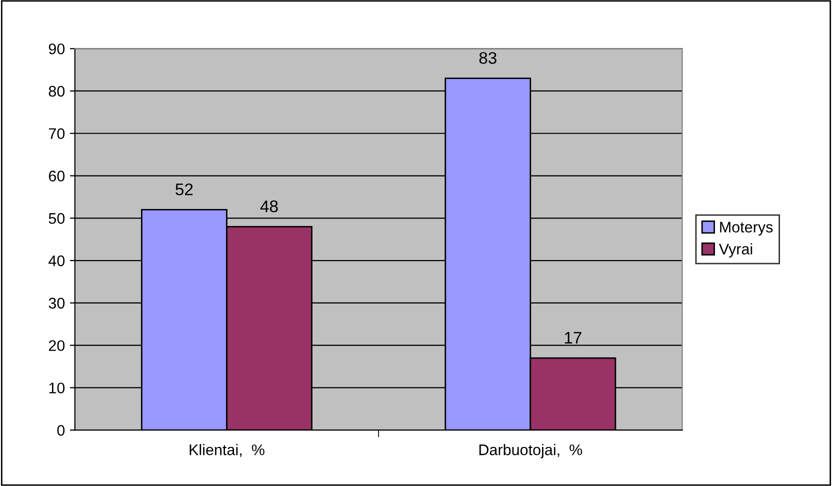 This screenshot has height=486, width=832. Describe the element at coordinates (56, 303) in the screenshot. I see `y-tick-label: 30` at that location.